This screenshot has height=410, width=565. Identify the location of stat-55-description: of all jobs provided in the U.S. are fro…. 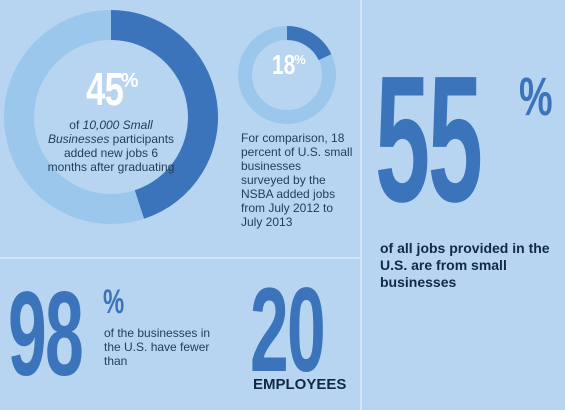
(465, 265).